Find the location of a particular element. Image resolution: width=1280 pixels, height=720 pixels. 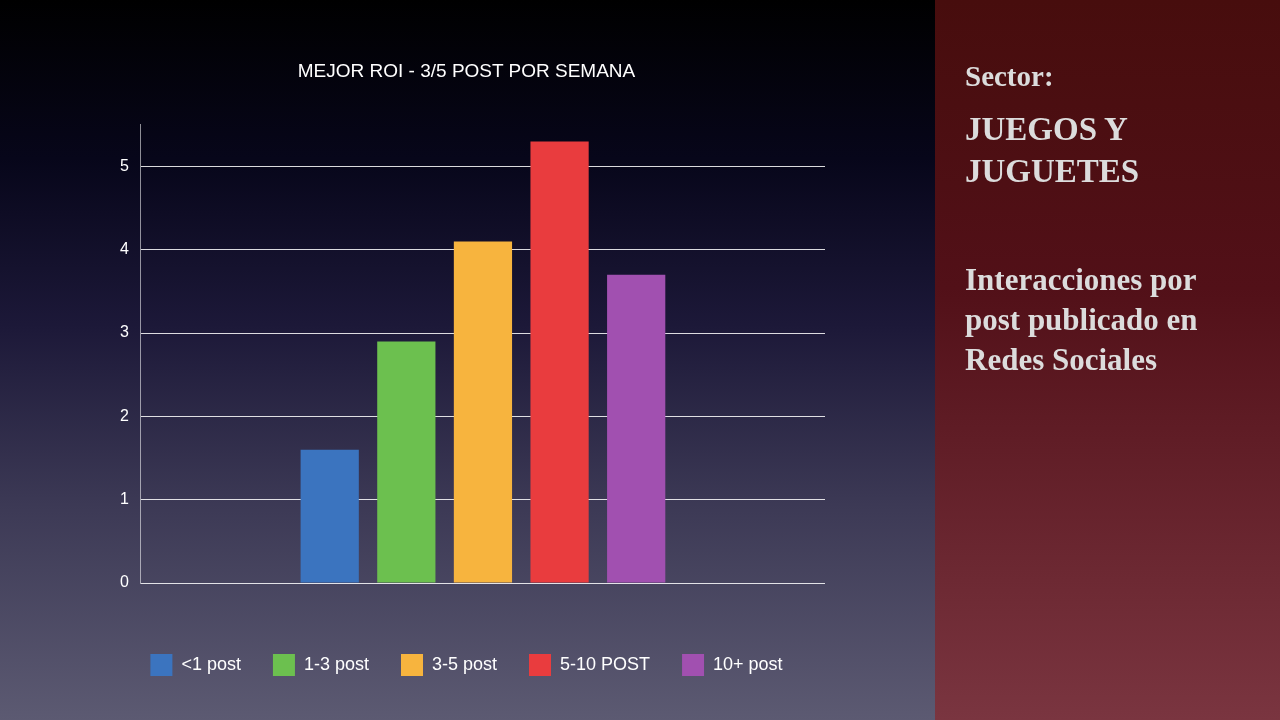

text: Sector: is located at coordinates (1010, 76).